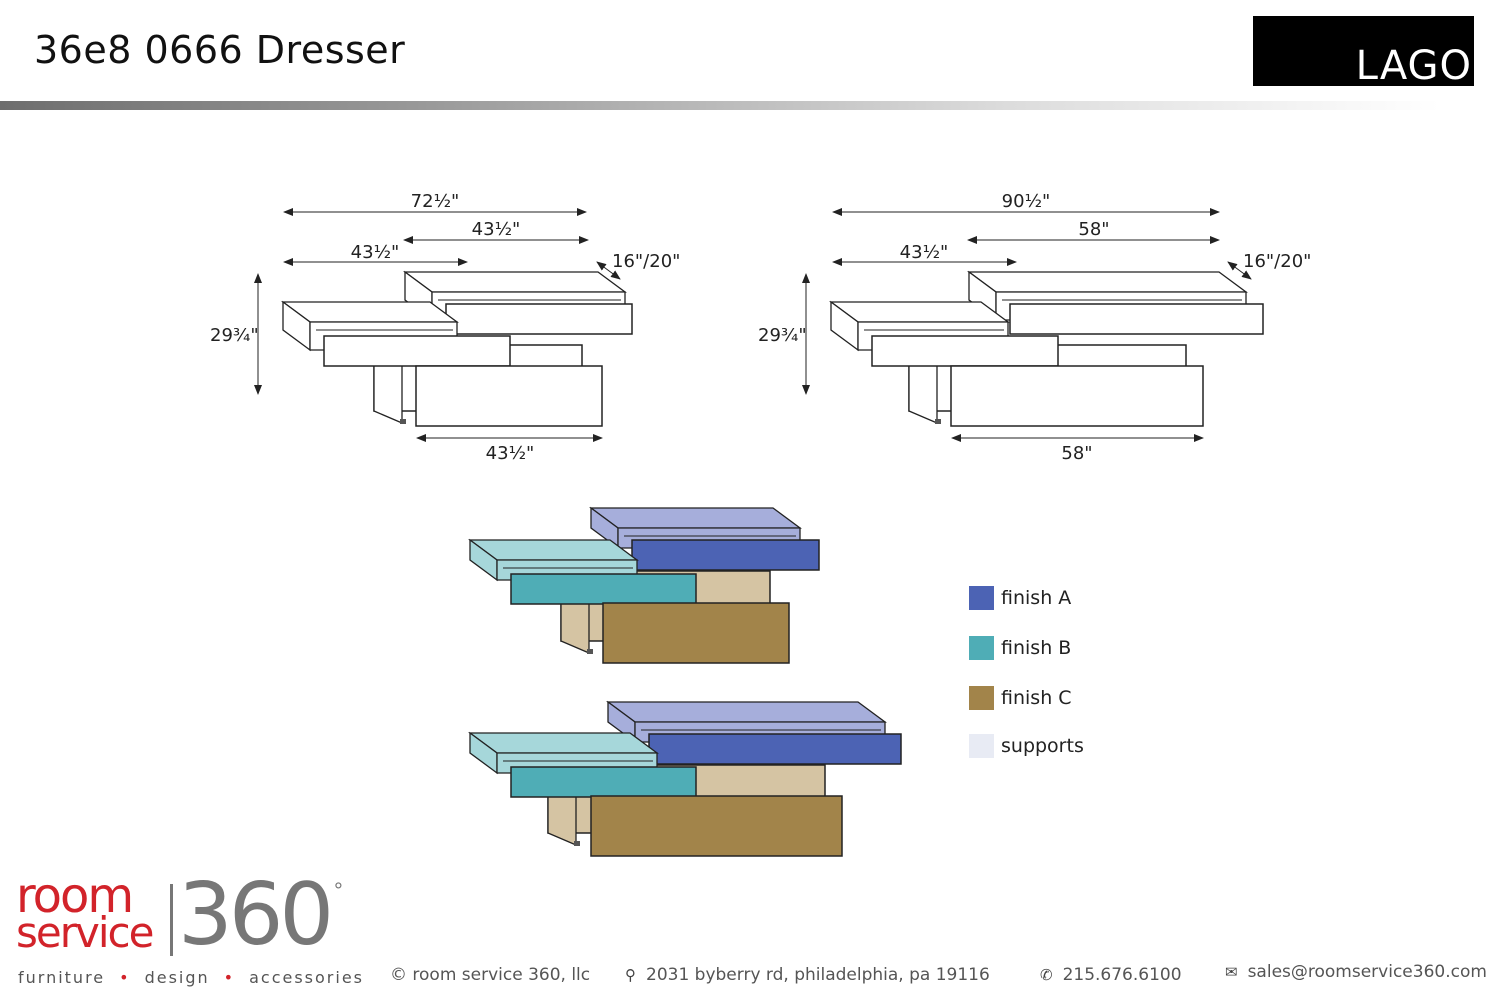 The image size is (1500, 1000). I want to click on dimensions-small: 72½" 43½" 43½" 16"/20" 29¾" 43½", so click(445, 327).